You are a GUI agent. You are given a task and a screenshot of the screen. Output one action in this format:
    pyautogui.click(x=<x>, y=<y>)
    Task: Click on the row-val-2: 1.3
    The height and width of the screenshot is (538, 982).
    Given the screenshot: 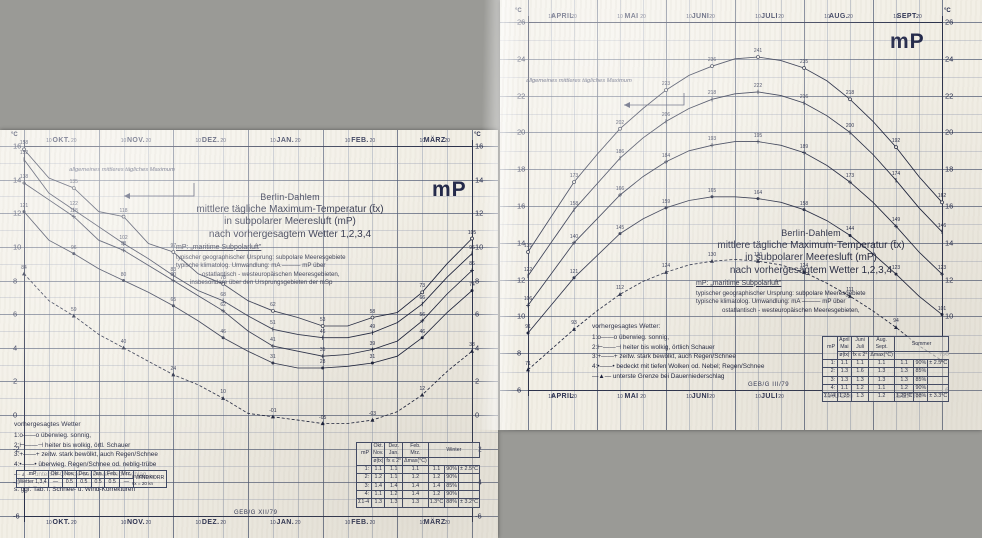 What is the action you would take?
    pyautogui.click(x=881, y=380)
    